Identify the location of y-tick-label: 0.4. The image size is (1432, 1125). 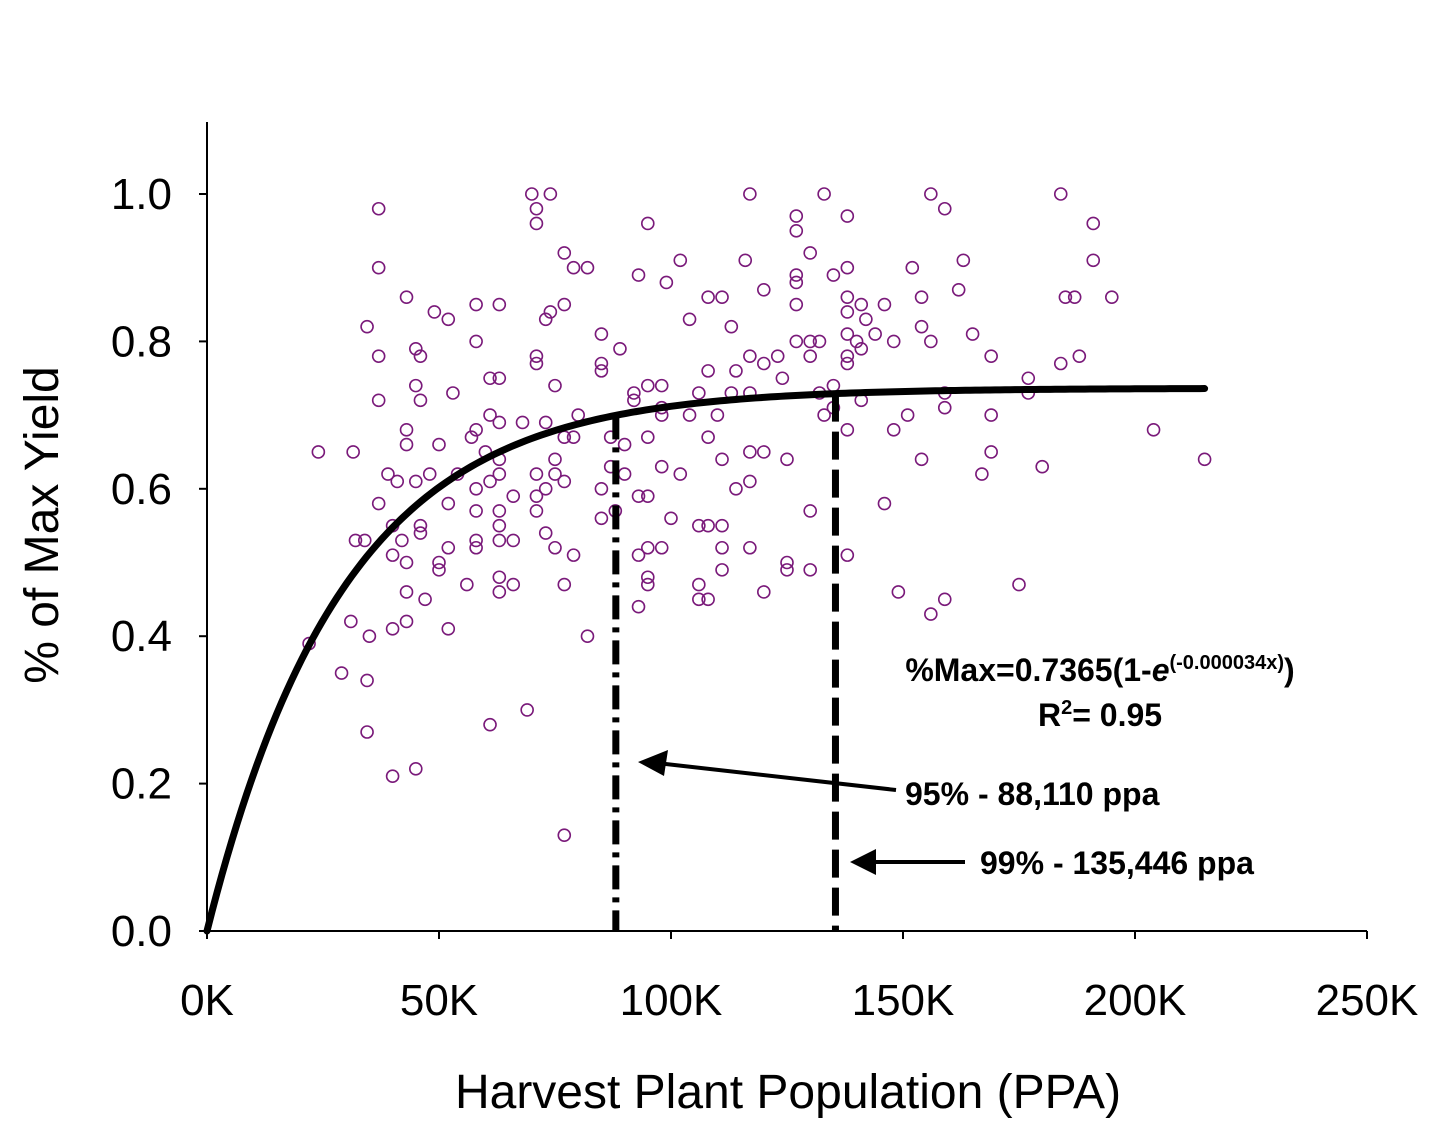
(141, 636).